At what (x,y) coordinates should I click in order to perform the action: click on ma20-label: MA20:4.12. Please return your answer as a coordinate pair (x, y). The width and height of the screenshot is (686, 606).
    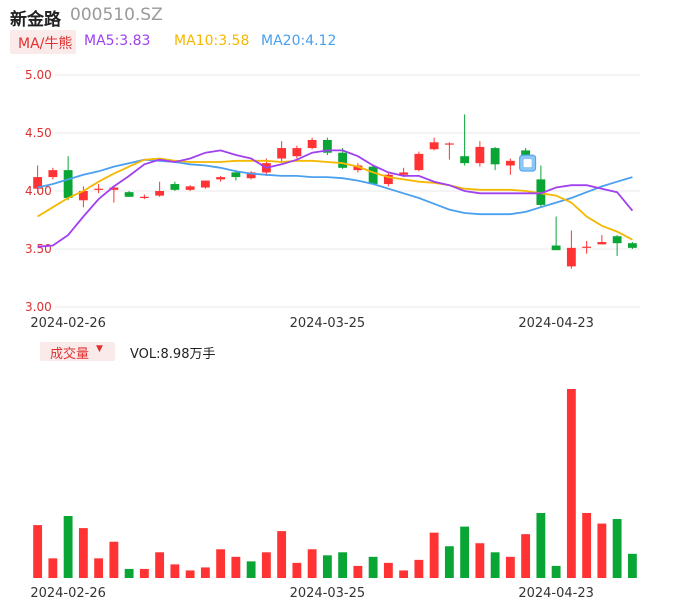
    Looking at the image, I should click on (299, 41).